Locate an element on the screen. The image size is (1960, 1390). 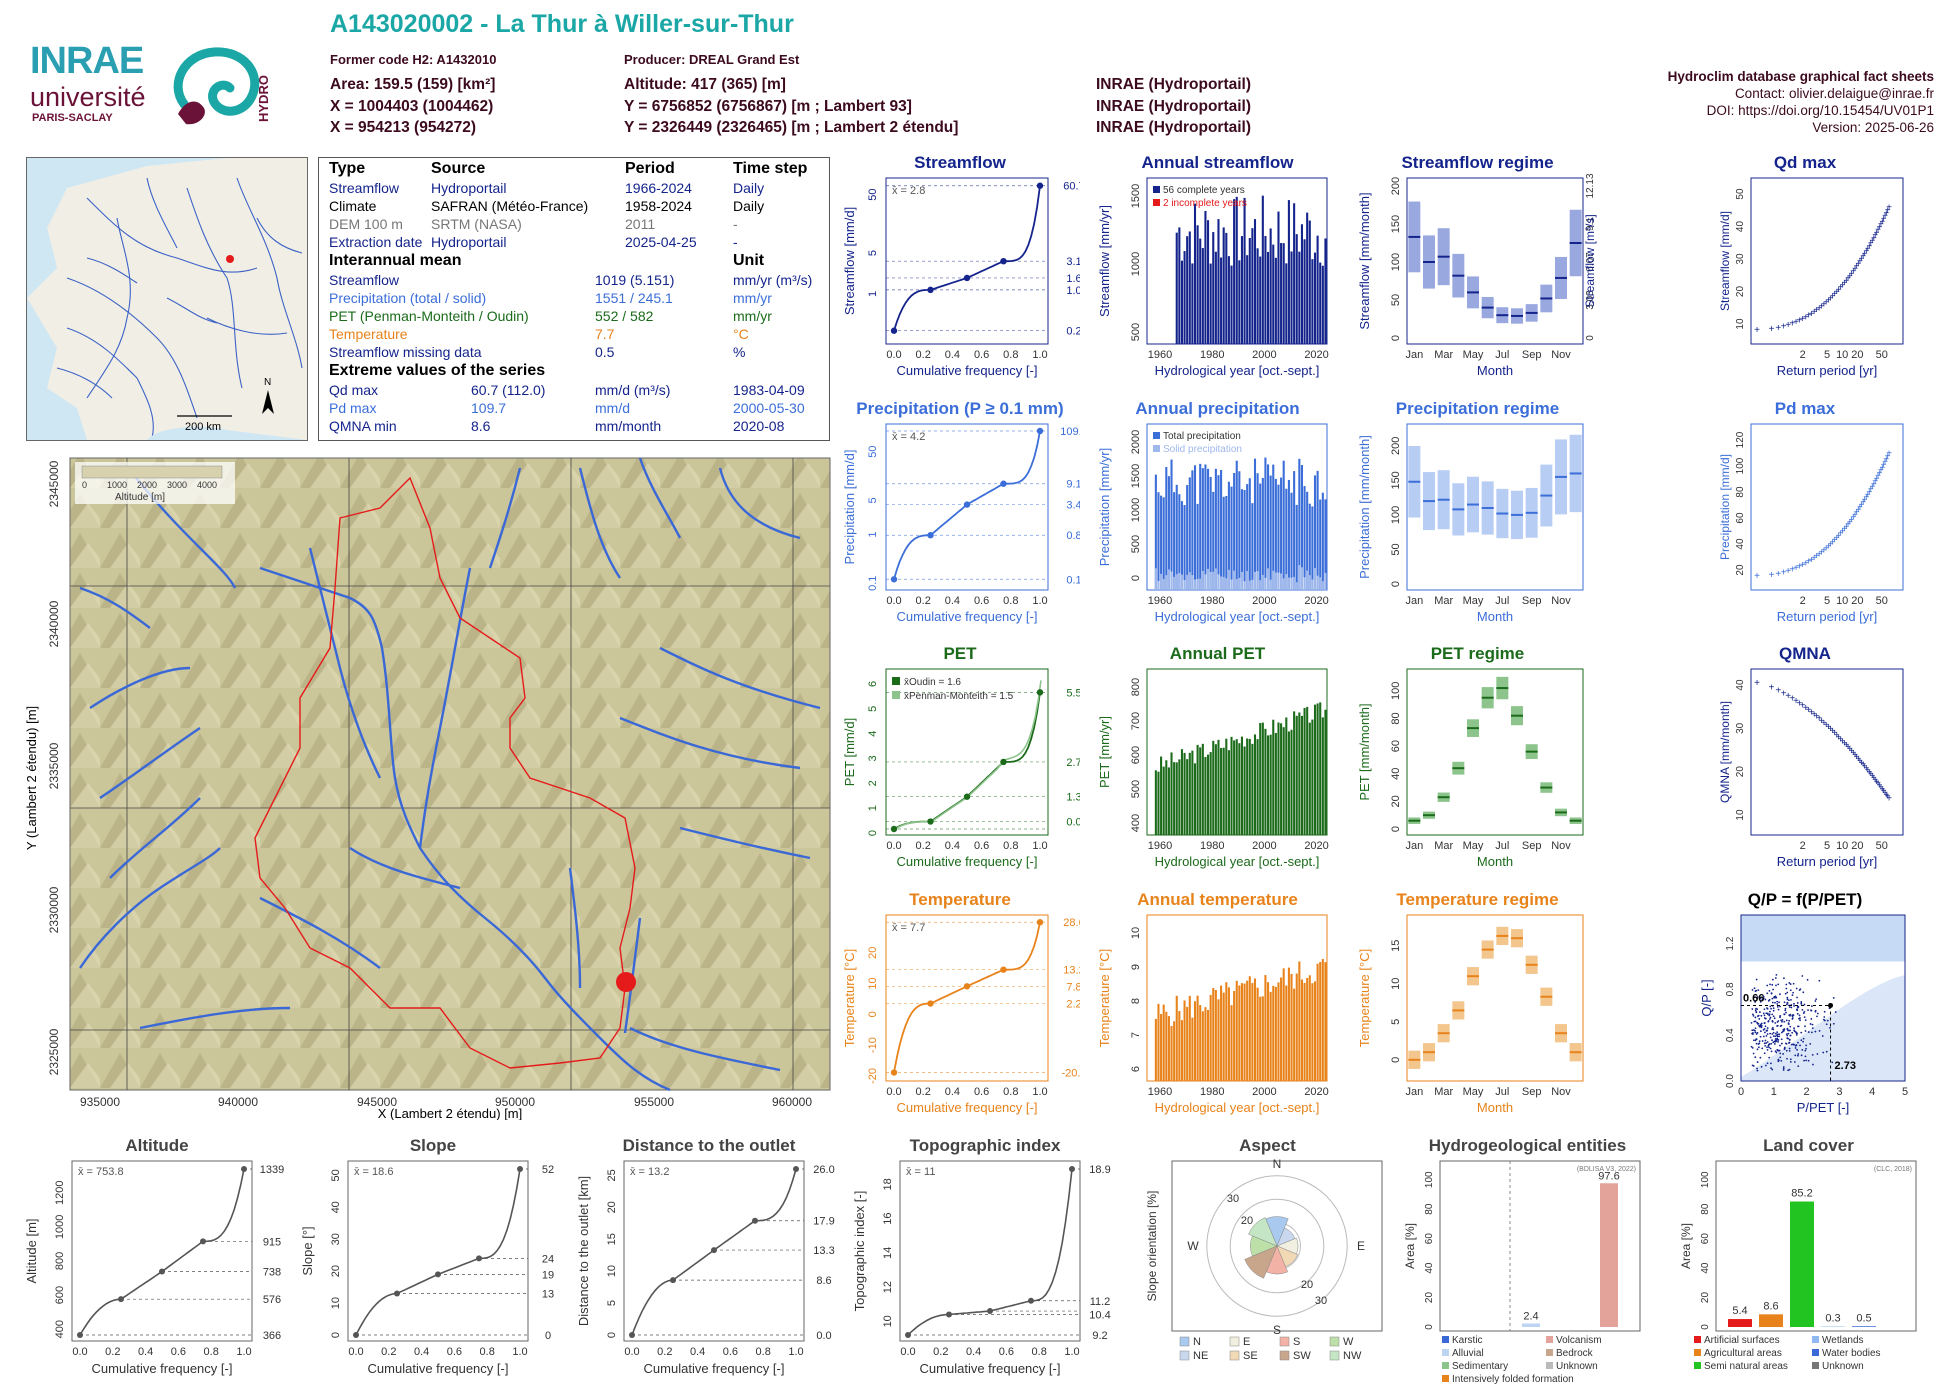
source-2: INRAE (Hydroportail) is located at coordinates (1173, 106).